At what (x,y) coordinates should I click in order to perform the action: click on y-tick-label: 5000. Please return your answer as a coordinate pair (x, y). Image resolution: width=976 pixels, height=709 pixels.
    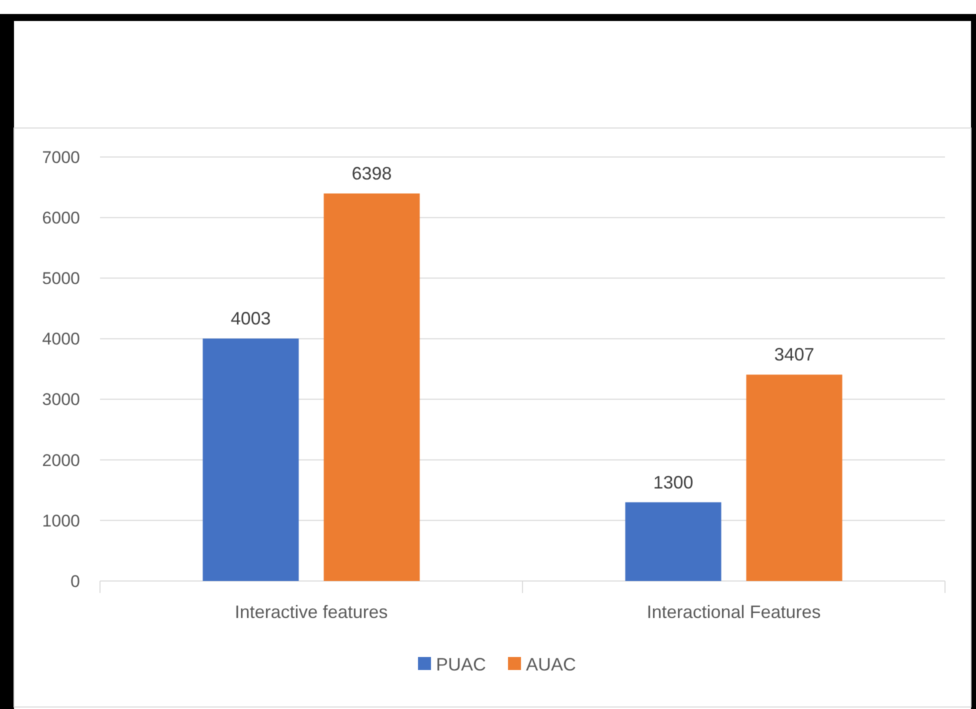
    Looking at the image, I should click on (61, 278).